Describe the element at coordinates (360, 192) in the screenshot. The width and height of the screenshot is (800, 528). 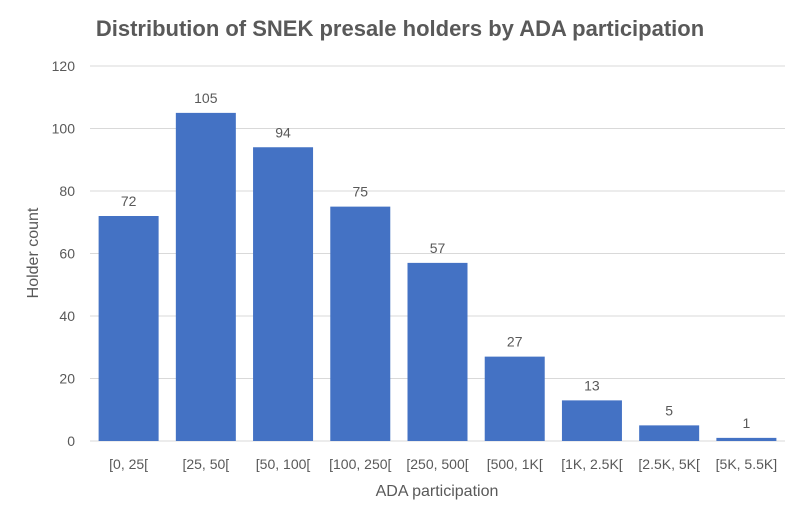
I see `data-label: 75` at that location.